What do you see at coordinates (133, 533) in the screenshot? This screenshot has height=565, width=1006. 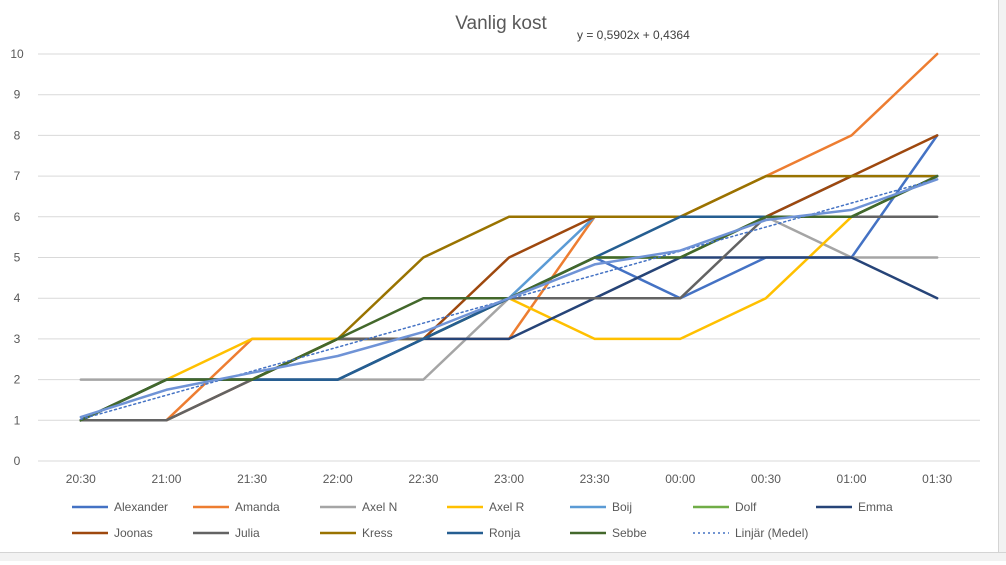 I see `legend-entry-label: Joonas` at bounding box center [133, 533].